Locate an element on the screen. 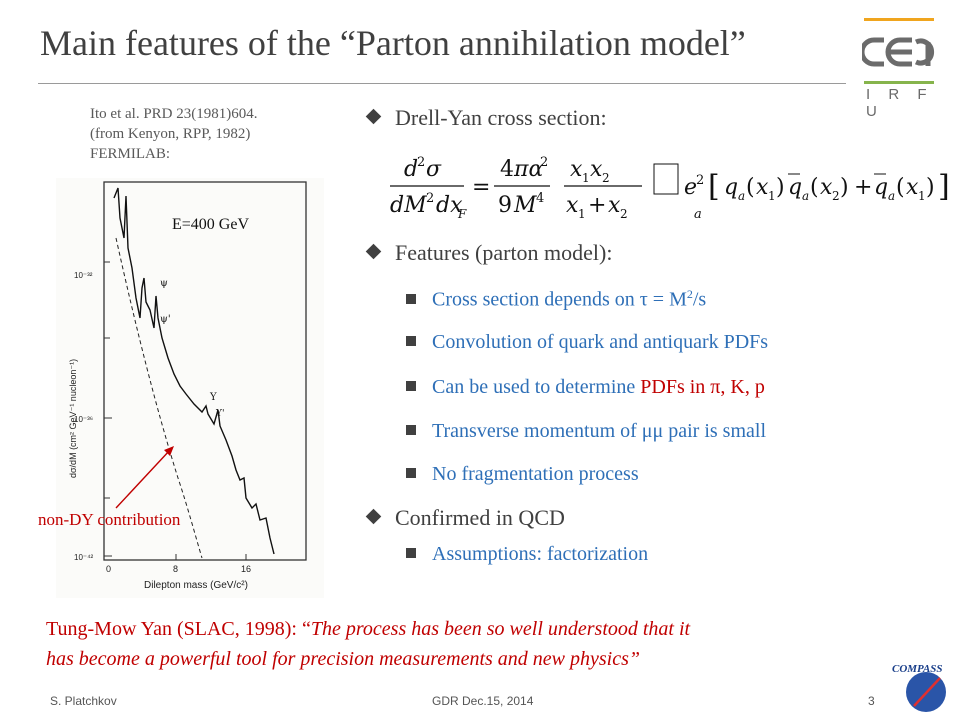 Image resolution: width=960 pixels, height=720 pixels. x-tick-label: 8 is located at coordinates (175, 569).